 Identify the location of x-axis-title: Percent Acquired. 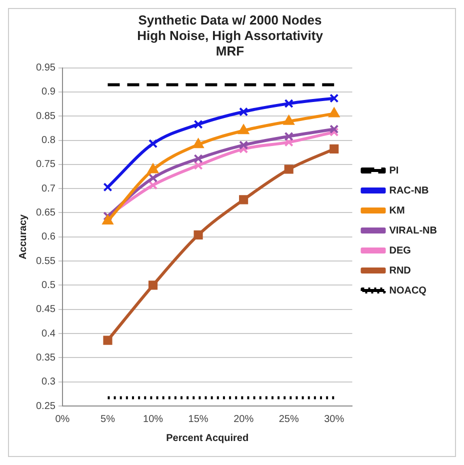
(207, 438).